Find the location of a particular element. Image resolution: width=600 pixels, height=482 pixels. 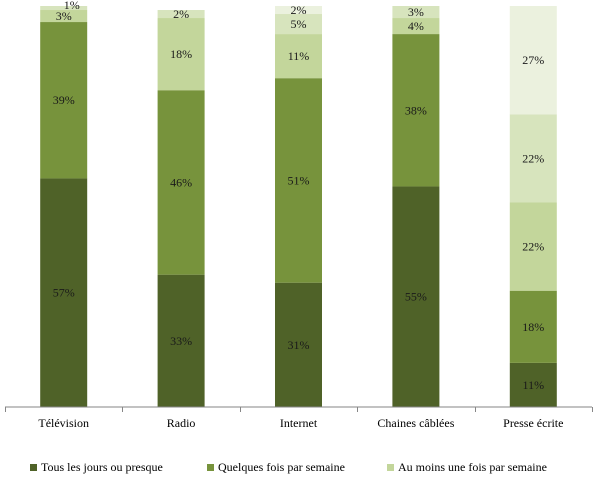

data-label-internet-3: 5% is located at coordinates (299, 24).